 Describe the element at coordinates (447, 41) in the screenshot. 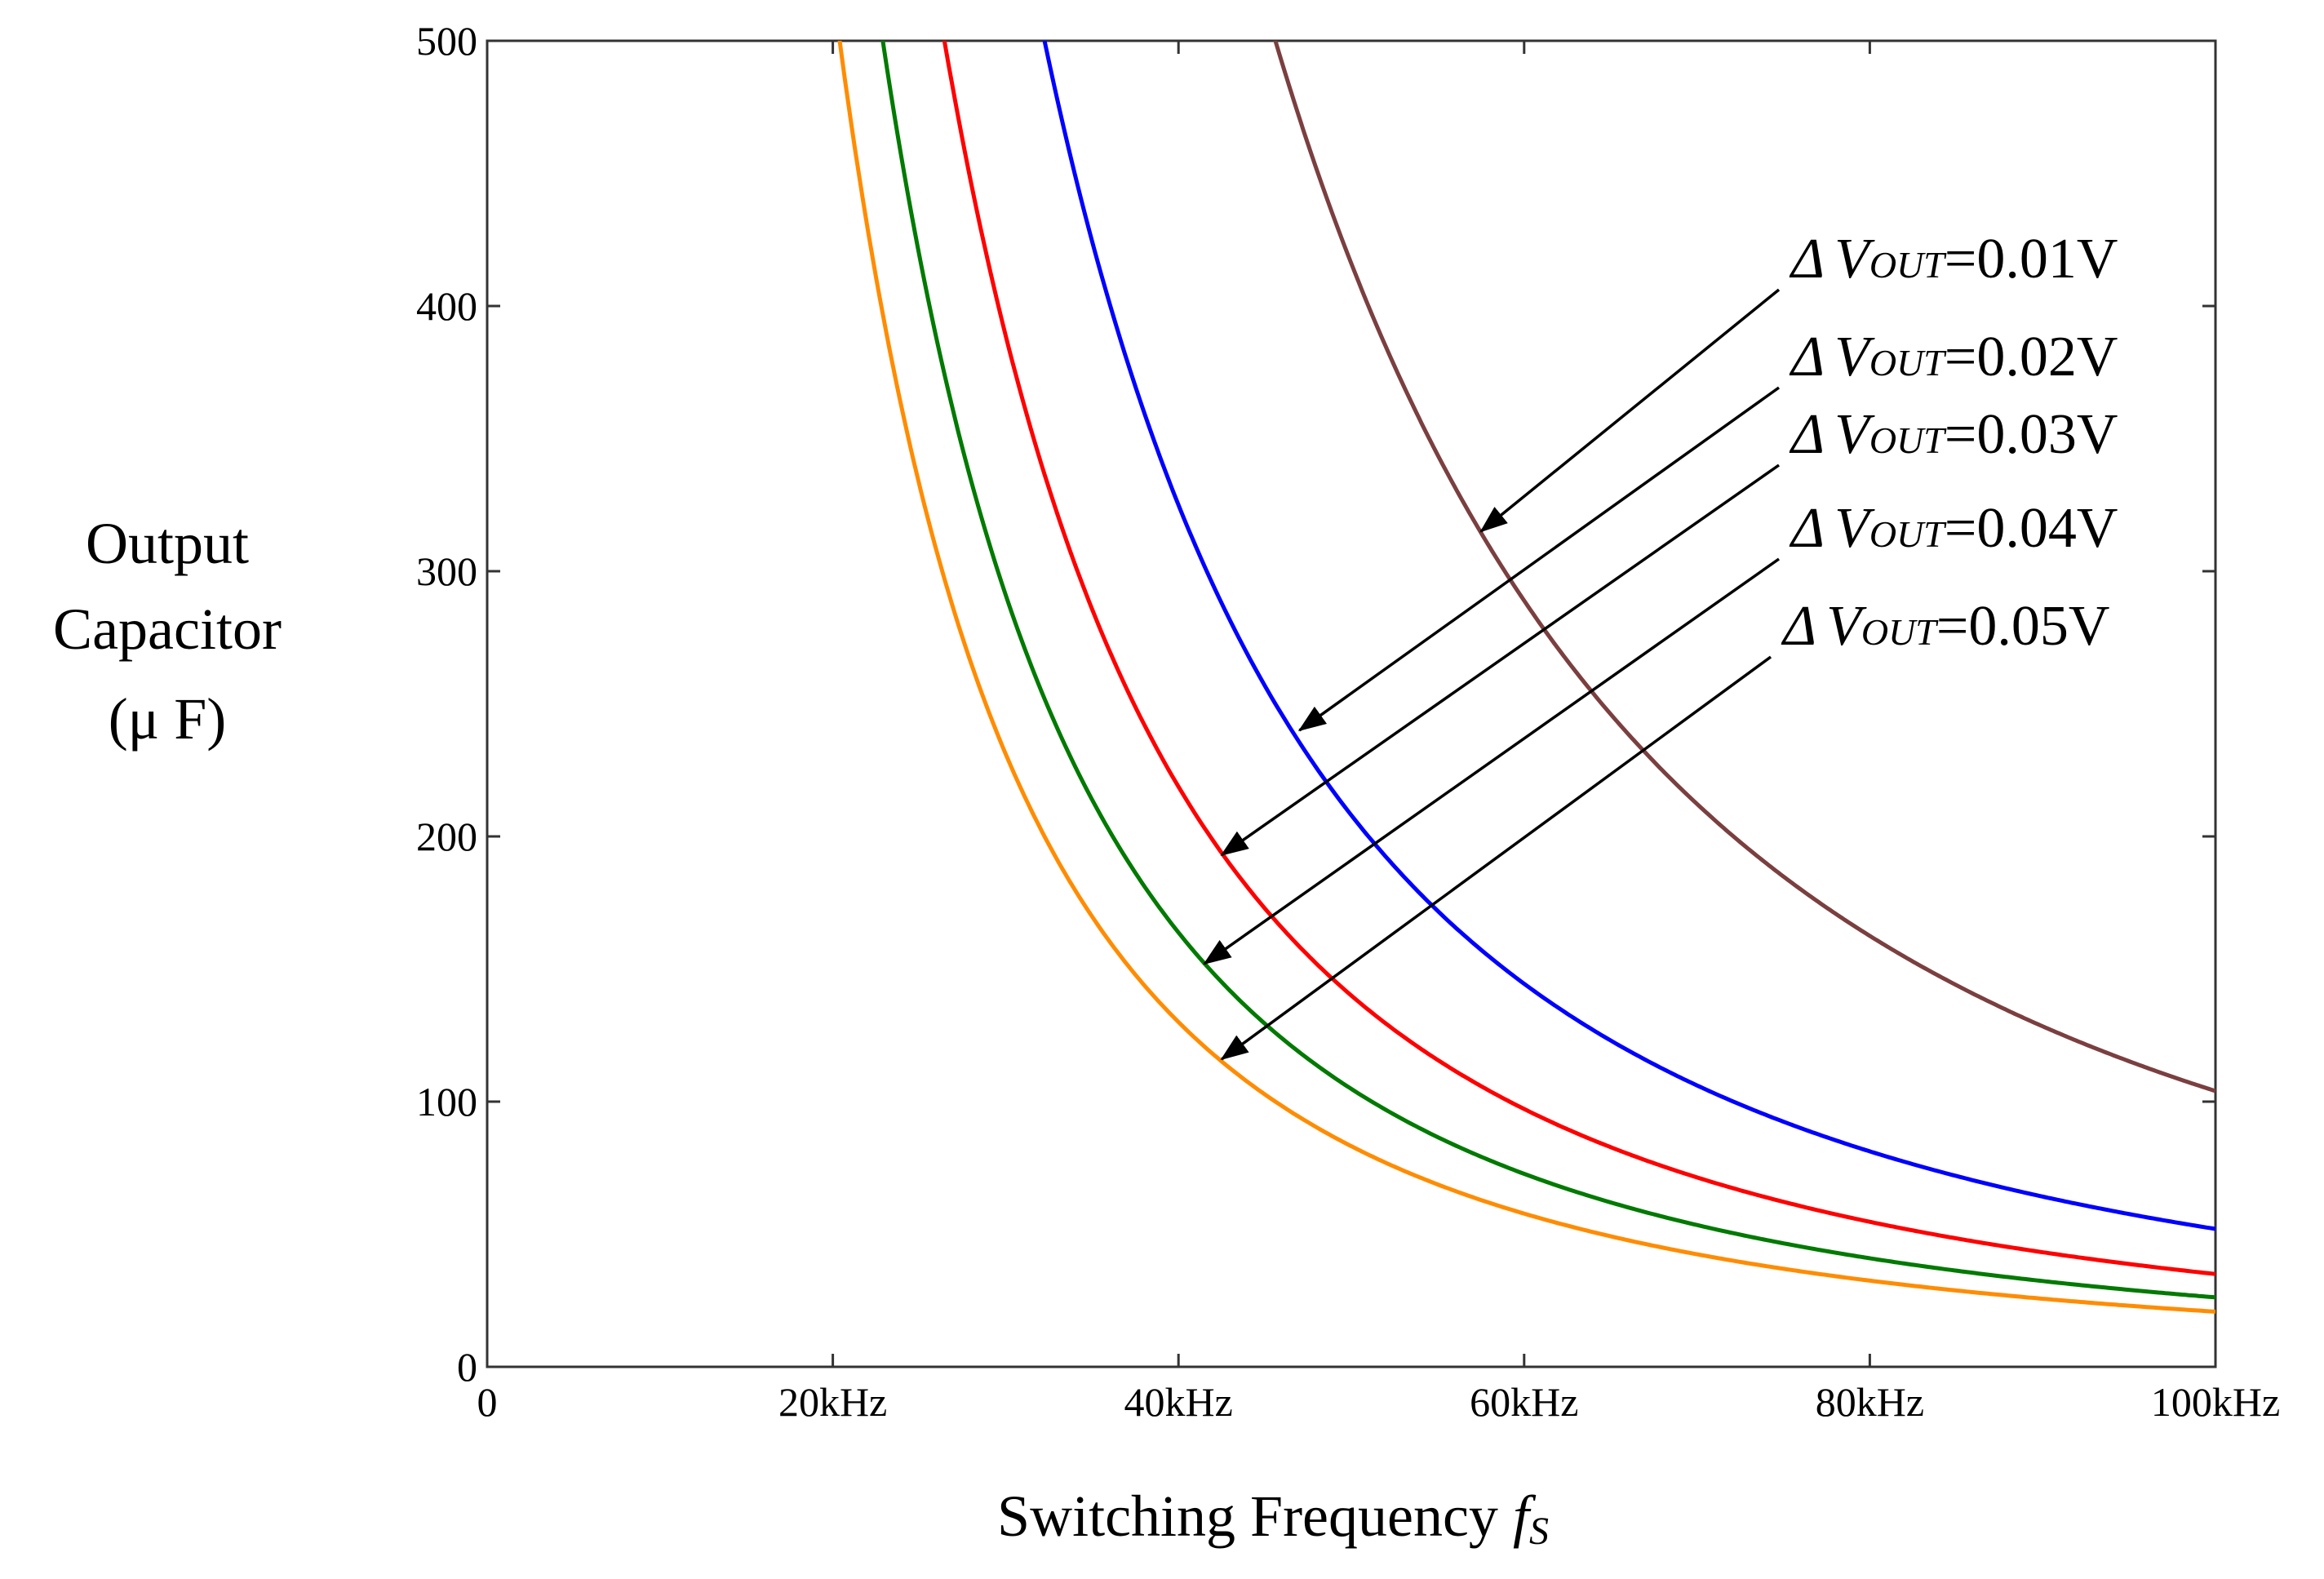

I see `y-tick-label: 500` at that location.